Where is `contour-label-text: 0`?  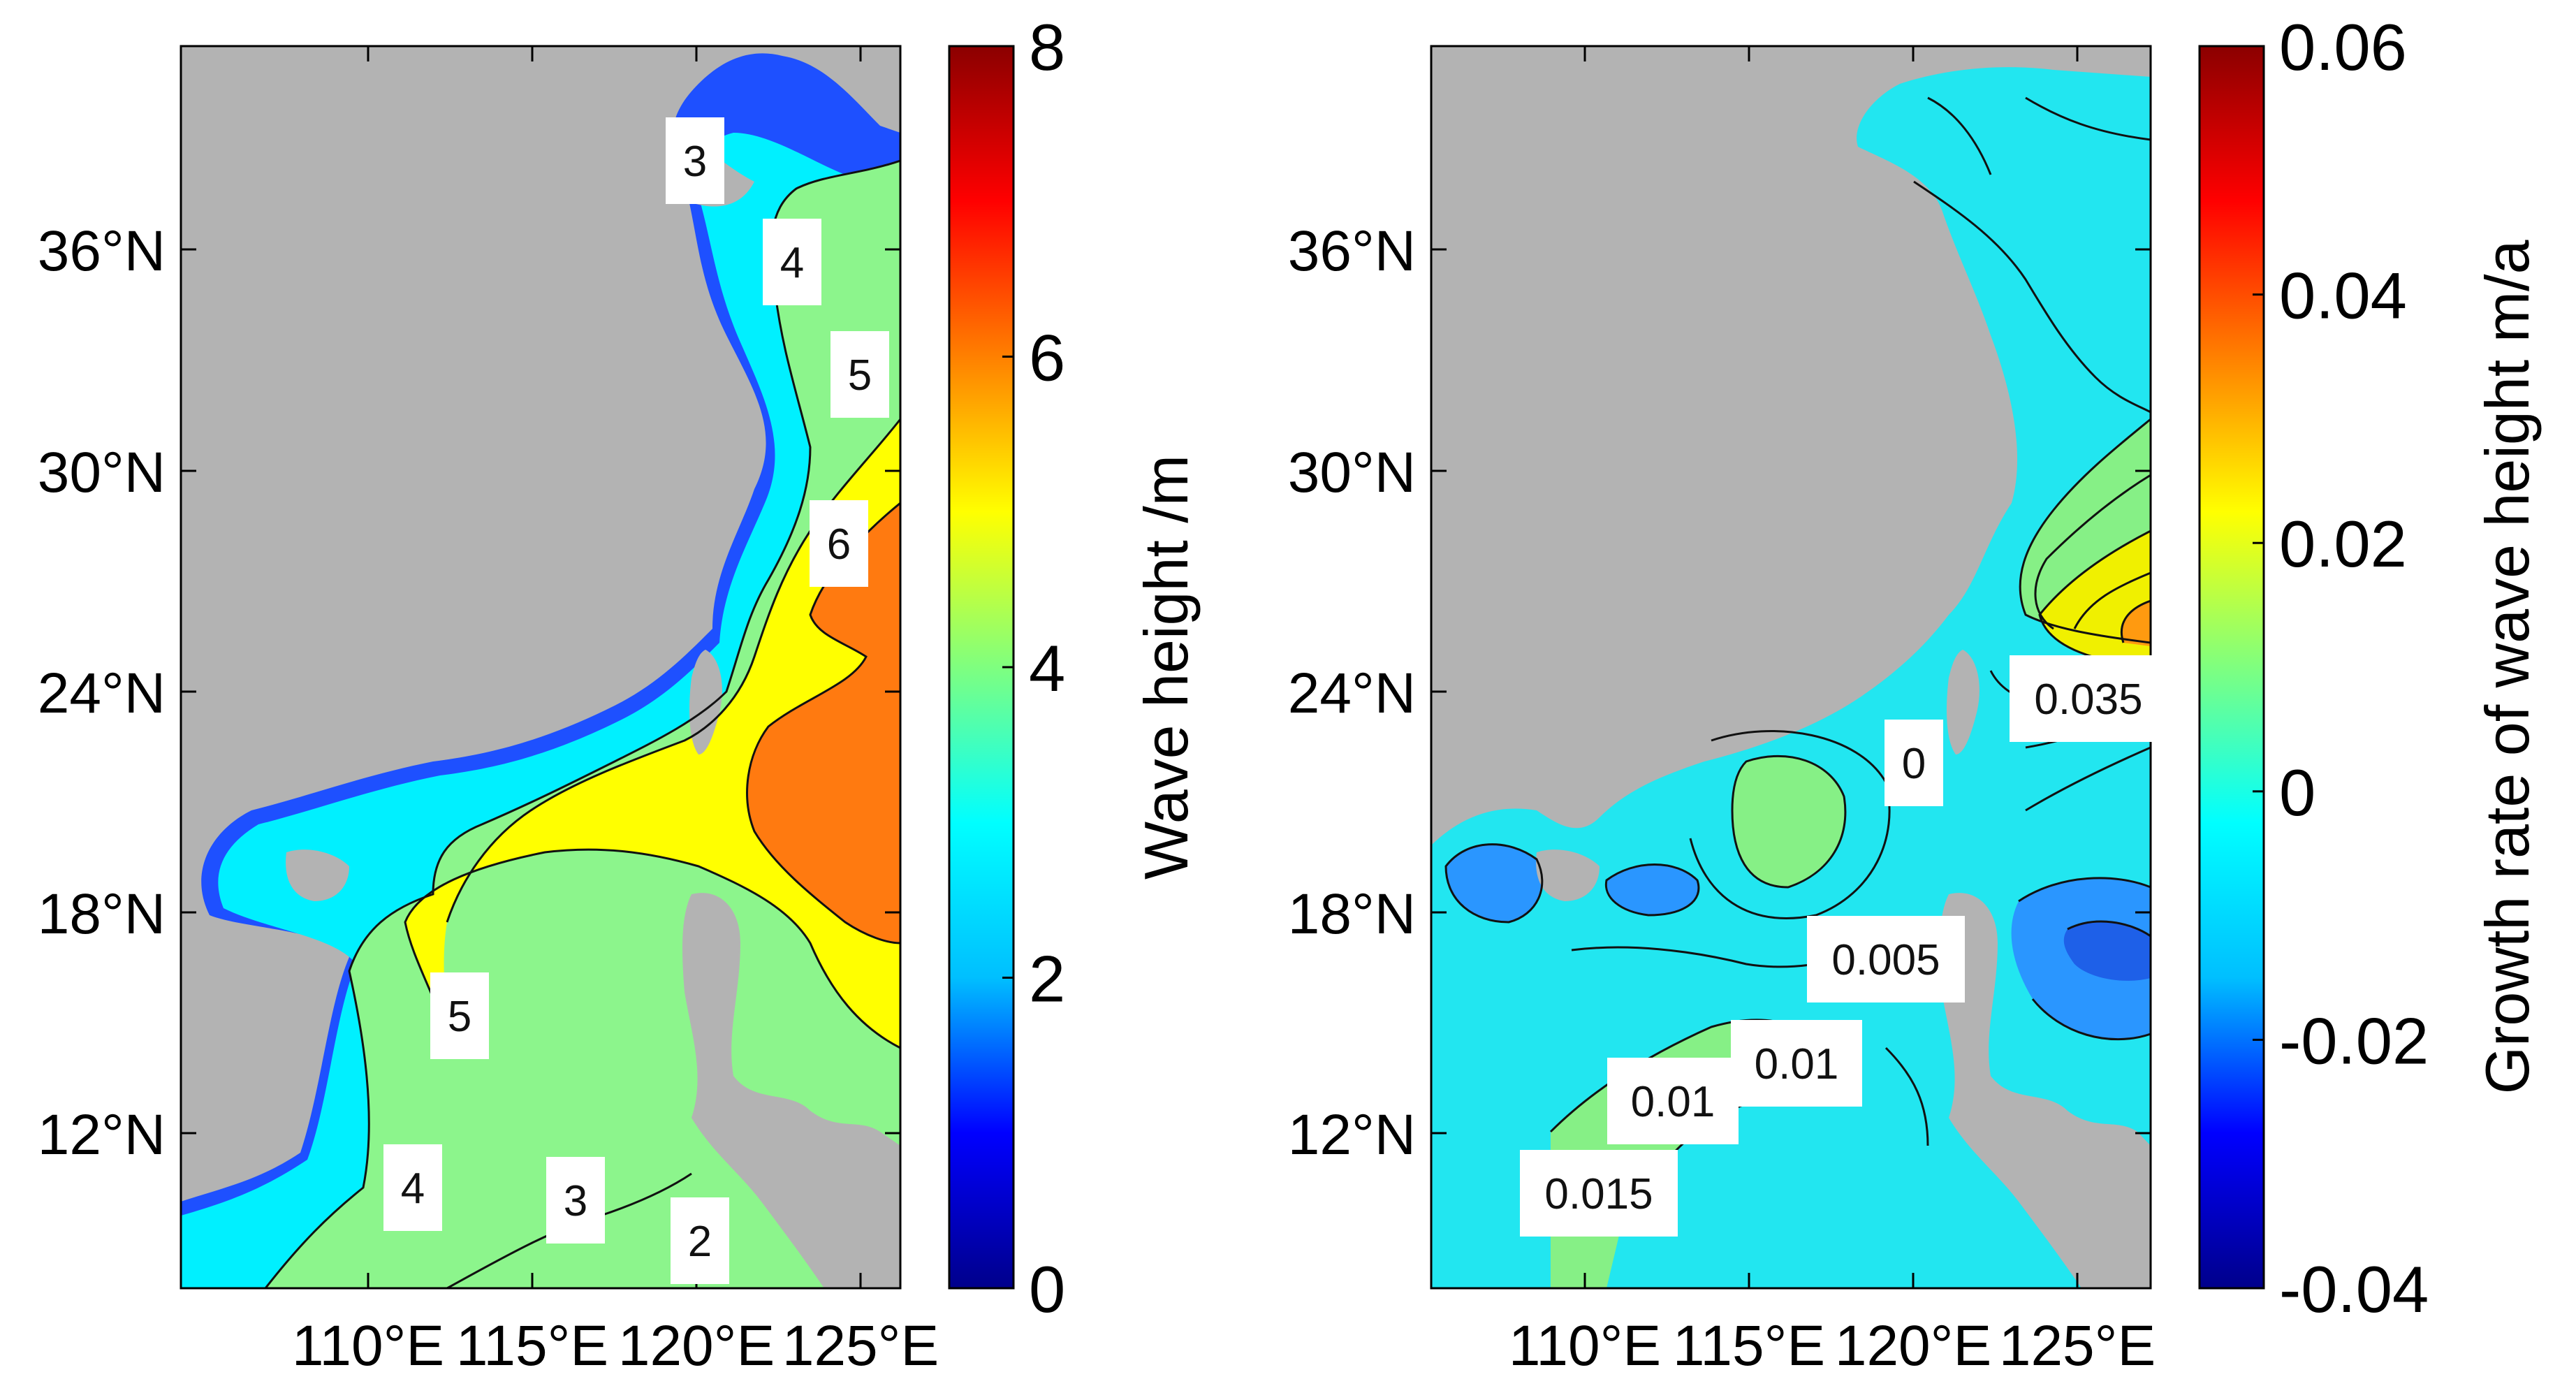
contour-label-text: 0 is located at coordinates (1914, 764).